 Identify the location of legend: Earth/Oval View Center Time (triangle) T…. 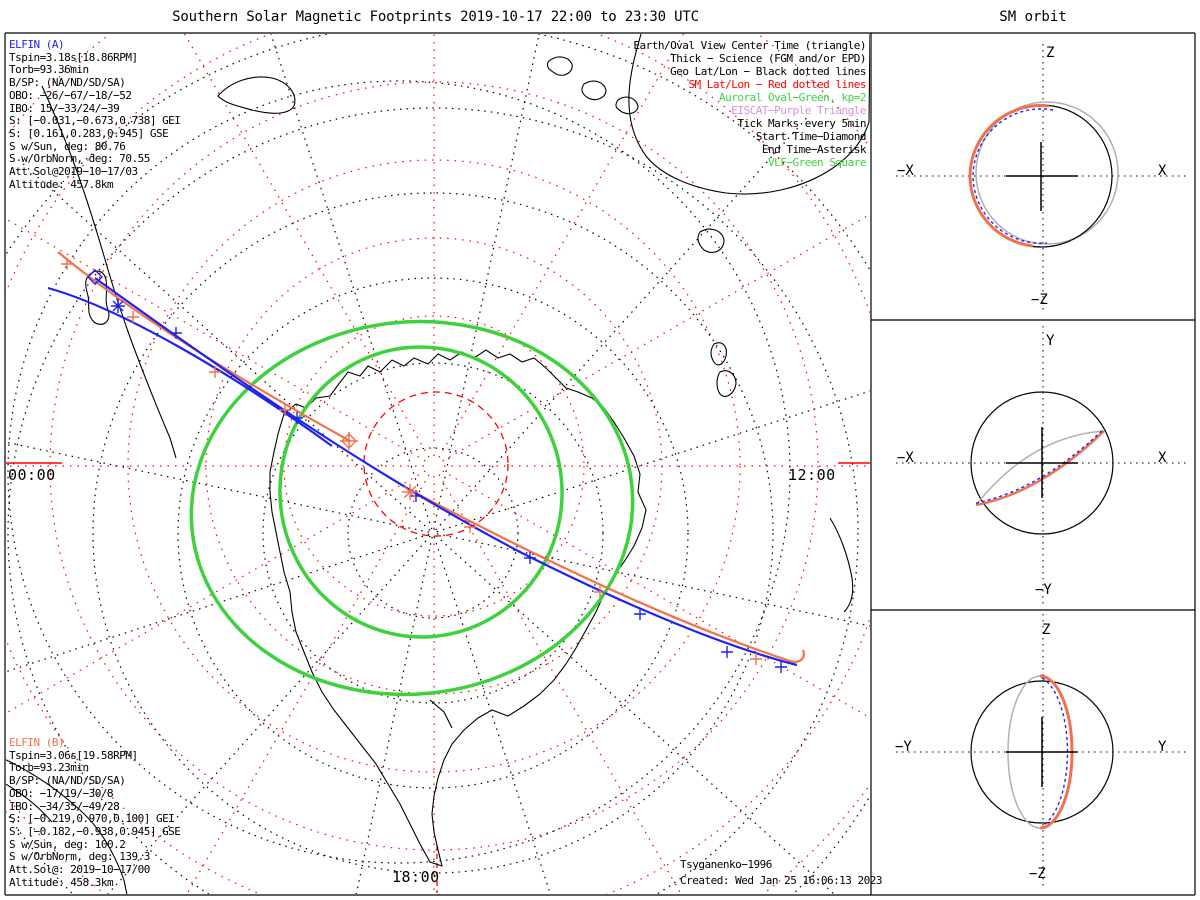
(666, 104).